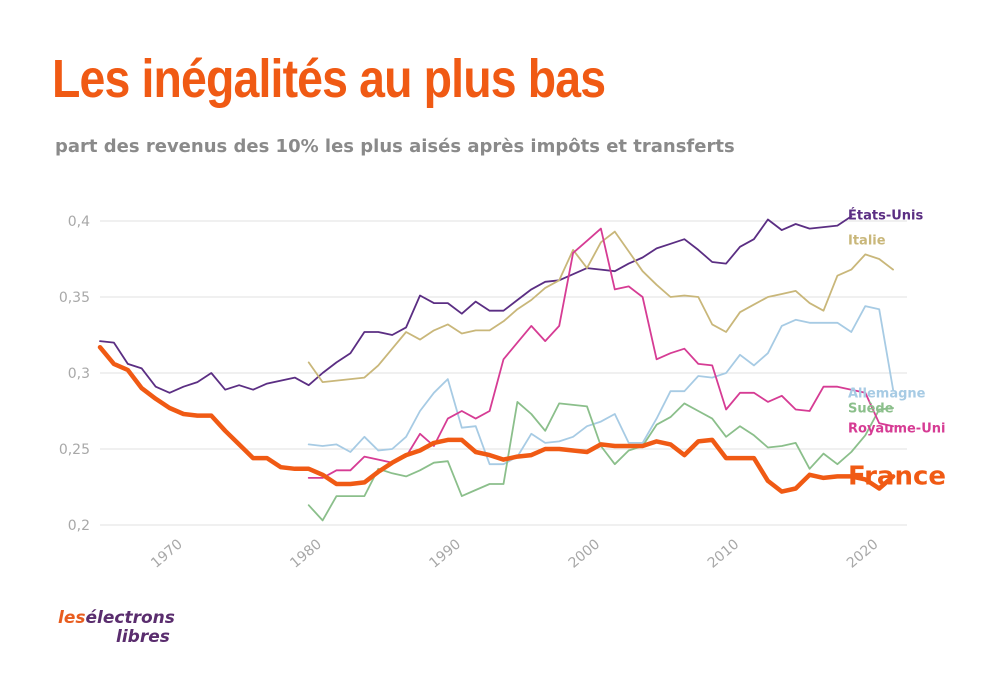 This screenshot has width=1000, height=690. Describe the element at coordinates (514, 553) in the screenshot. I see `x-axis-tick-labels: 1970 1980 1990 2000 2010 2020` at that location.